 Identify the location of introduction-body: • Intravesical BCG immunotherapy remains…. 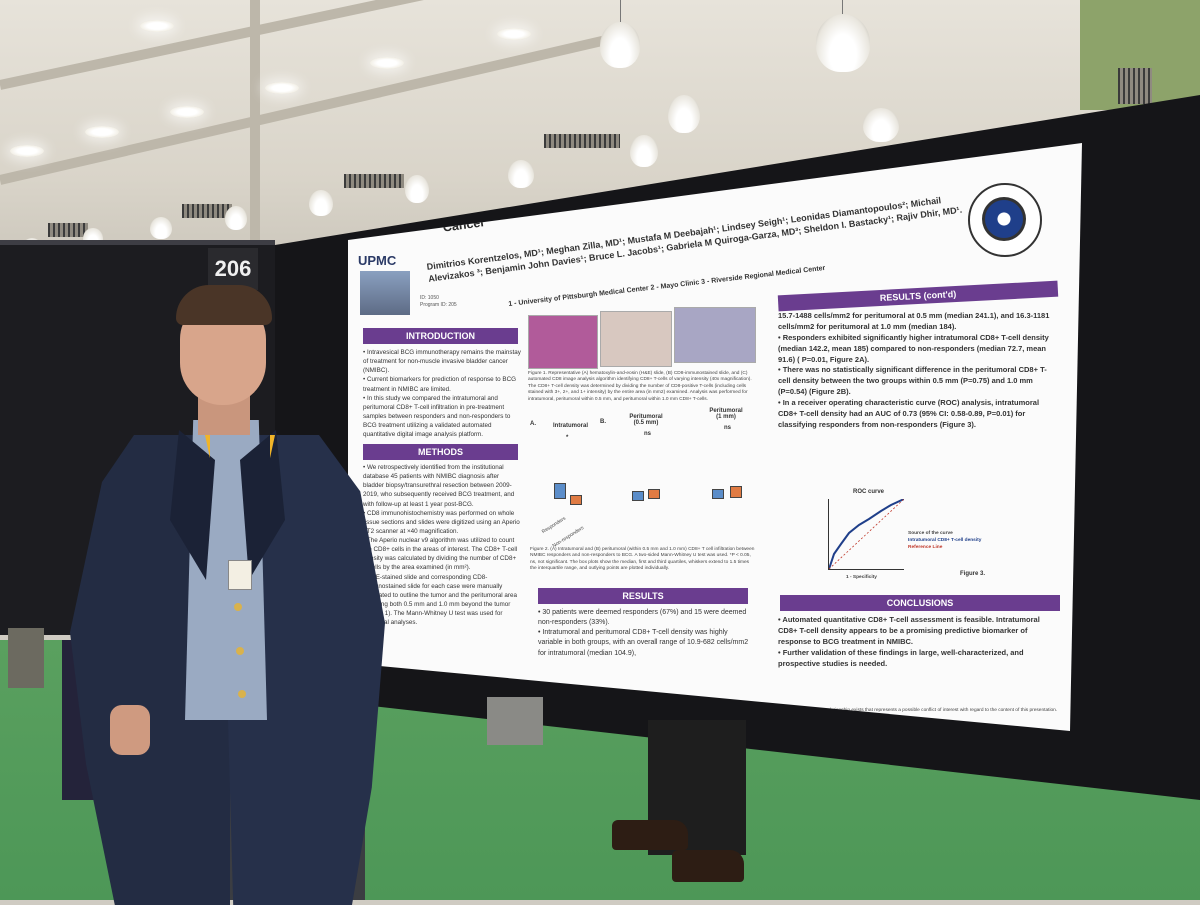
(442, 394).